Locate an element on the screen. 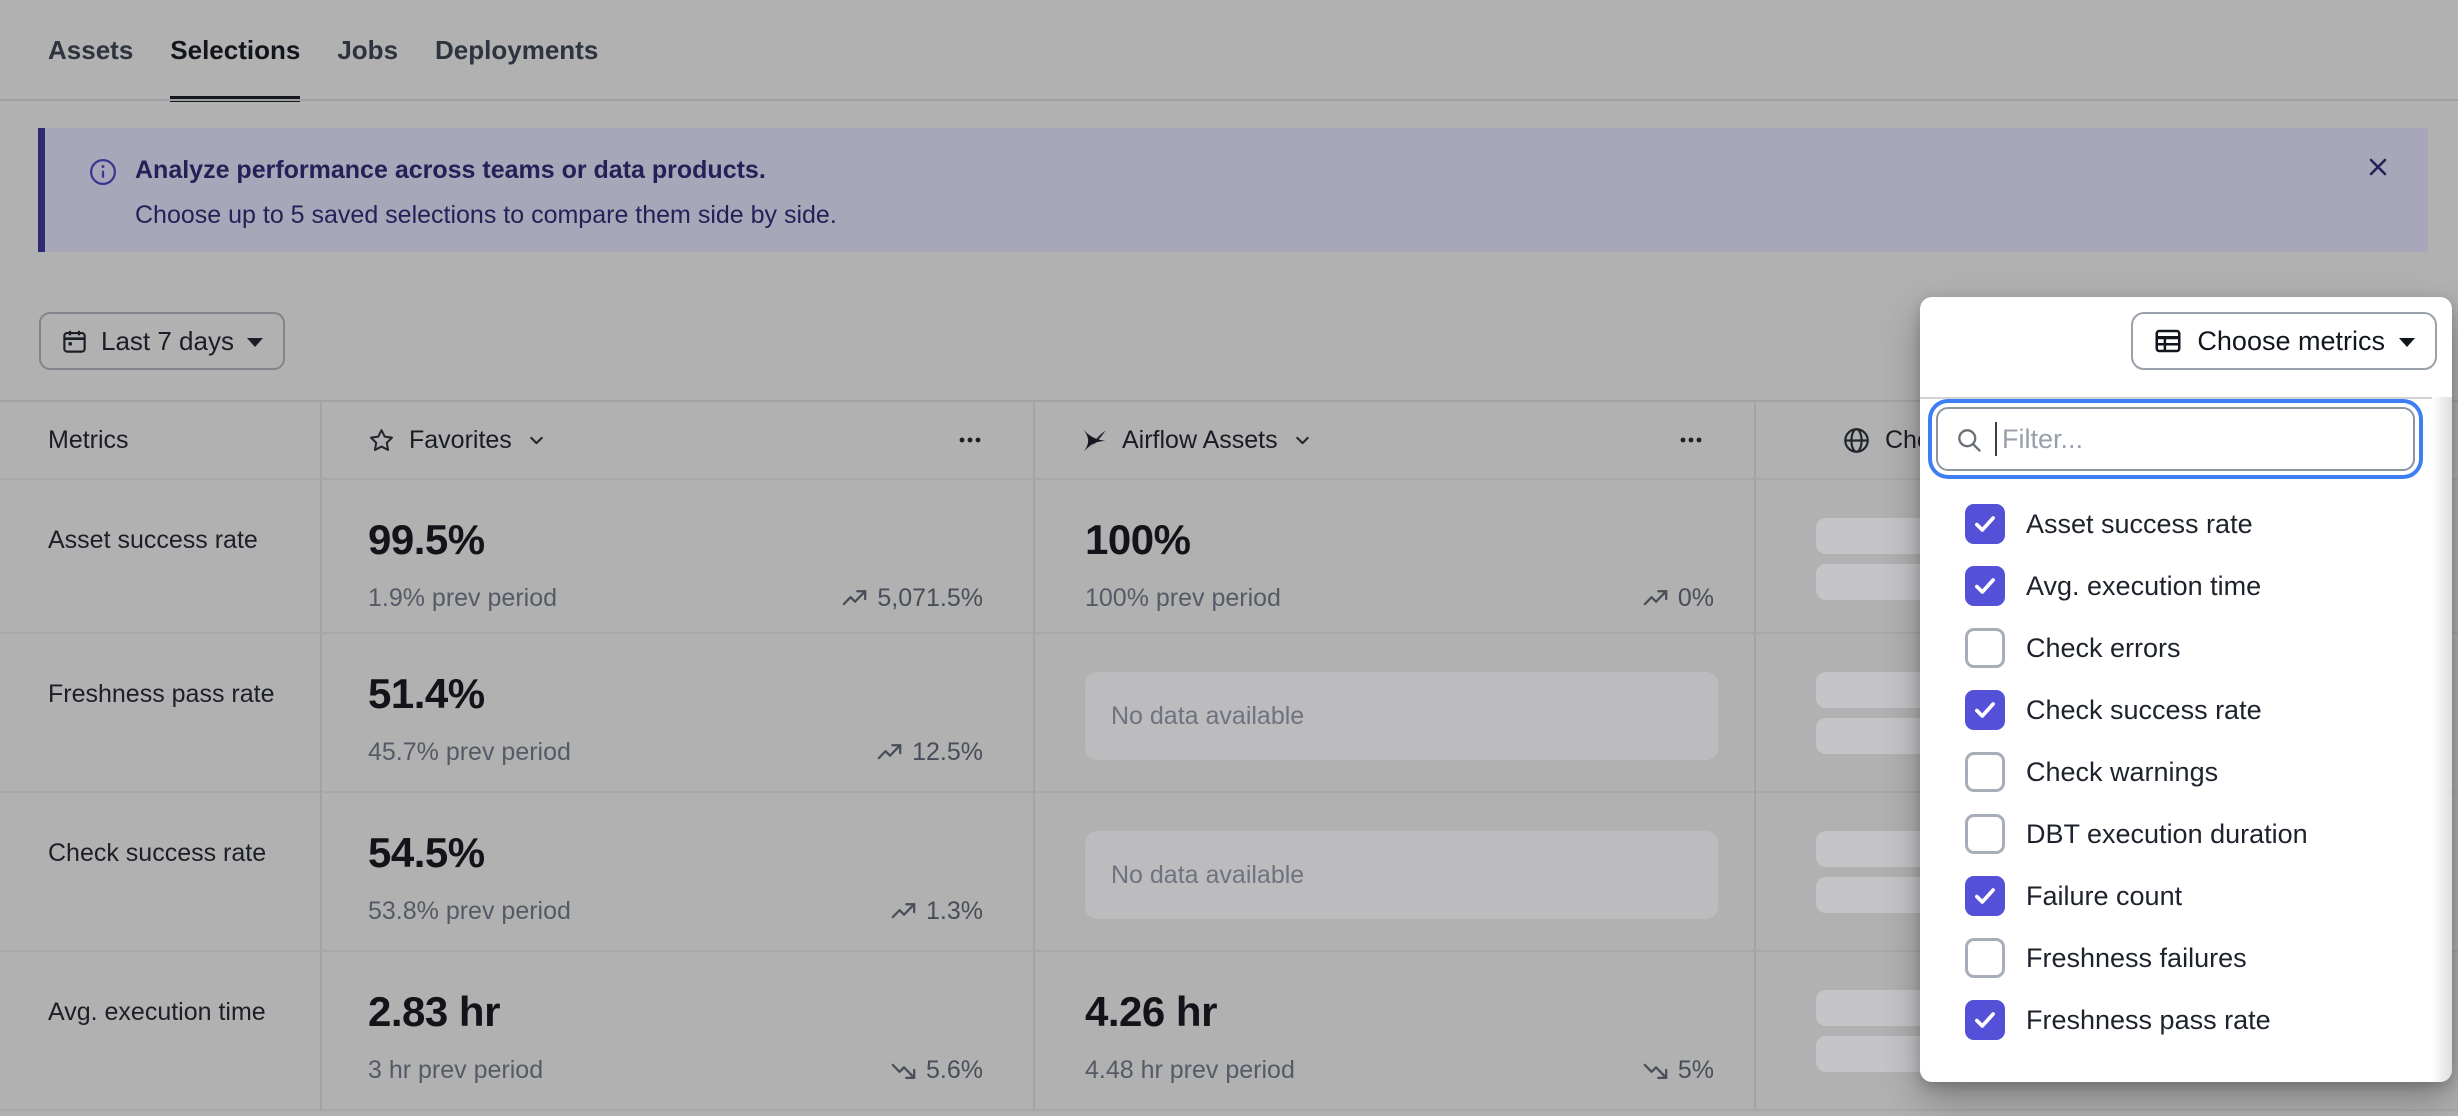  tab-jobs: Jobs is located at coordinates (368, 50).